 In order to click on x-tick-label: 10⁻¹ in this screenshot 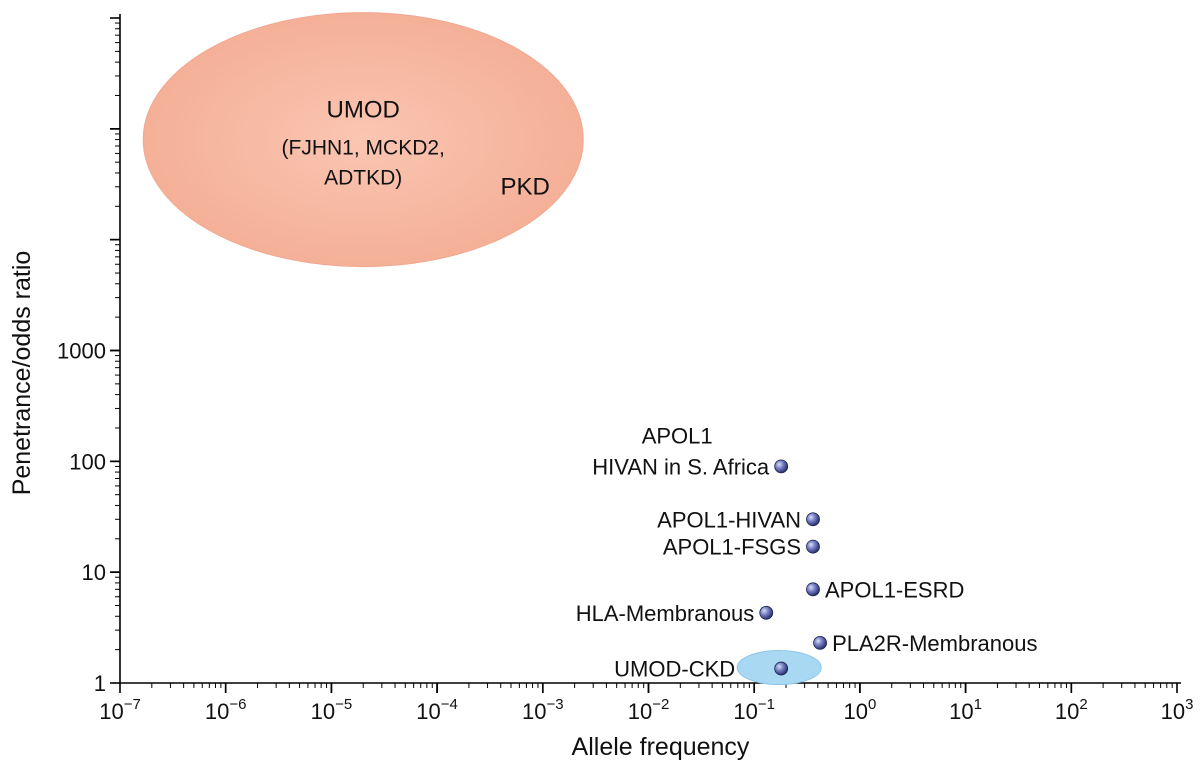, I will do `click(754, 710)`.